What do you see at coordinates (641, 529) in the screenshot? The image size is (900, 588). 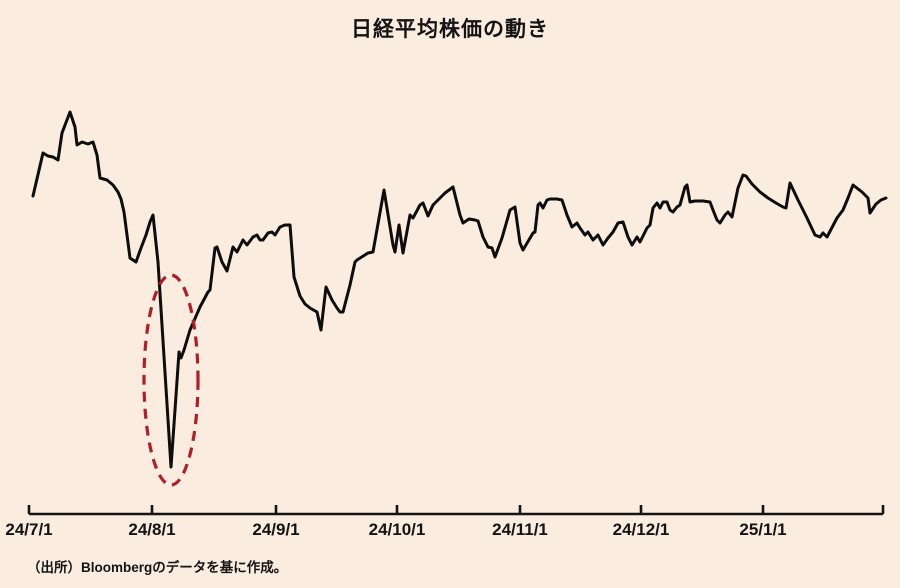 I see `x-tick-label: 24/12/1` at bounding box center [641, 529].